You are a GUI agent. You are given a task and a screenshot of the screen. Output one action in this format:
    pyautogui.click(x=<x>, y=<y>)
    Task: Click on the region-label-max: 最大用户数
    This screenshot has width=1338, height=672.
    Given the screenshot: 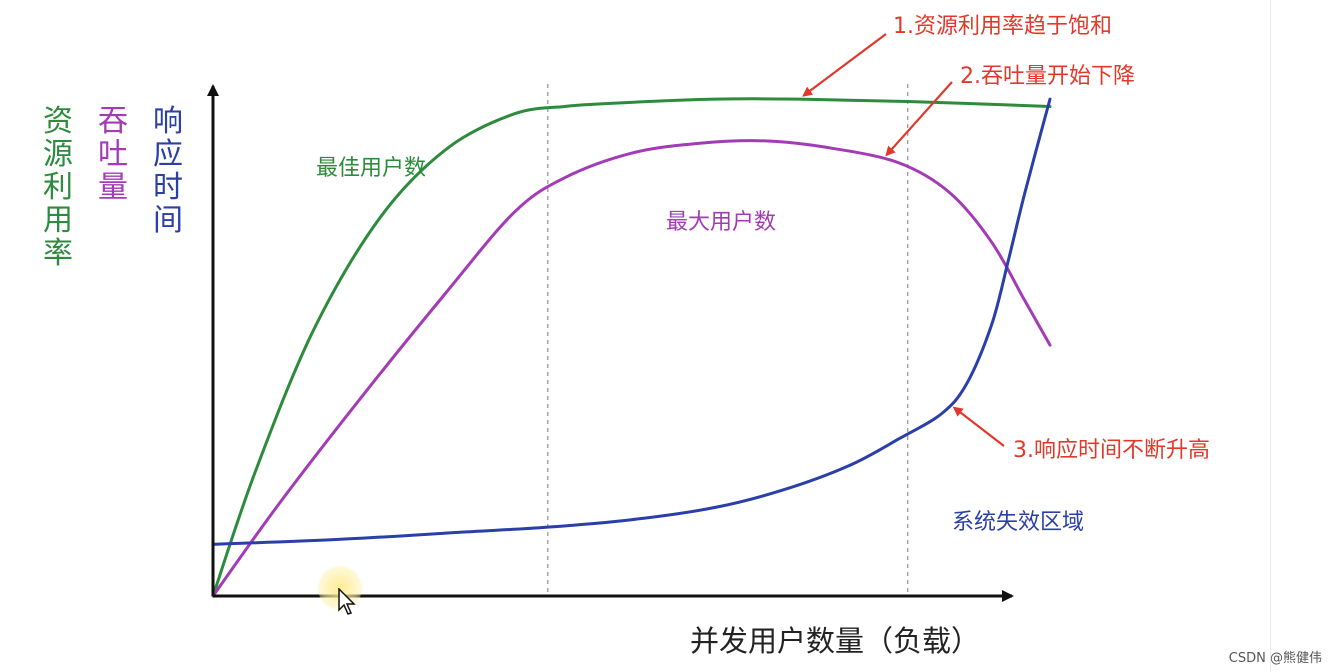 What is the action you would take?
    pyautogui.click(x=721, y=222)
    